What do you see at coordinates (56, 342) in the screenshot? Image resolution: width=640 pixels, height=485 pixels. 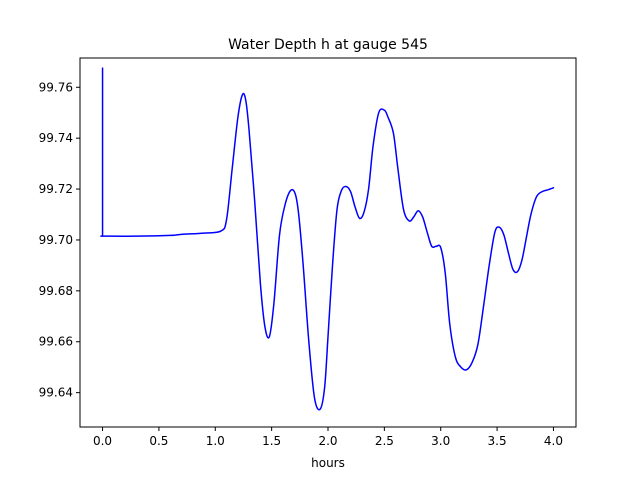 I see `y-tick-label: 99.66` at bounding box center [56, 342].